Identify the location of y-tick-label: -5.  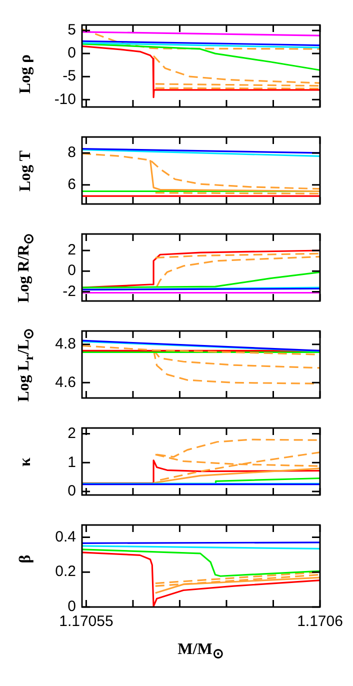
(69, 76).